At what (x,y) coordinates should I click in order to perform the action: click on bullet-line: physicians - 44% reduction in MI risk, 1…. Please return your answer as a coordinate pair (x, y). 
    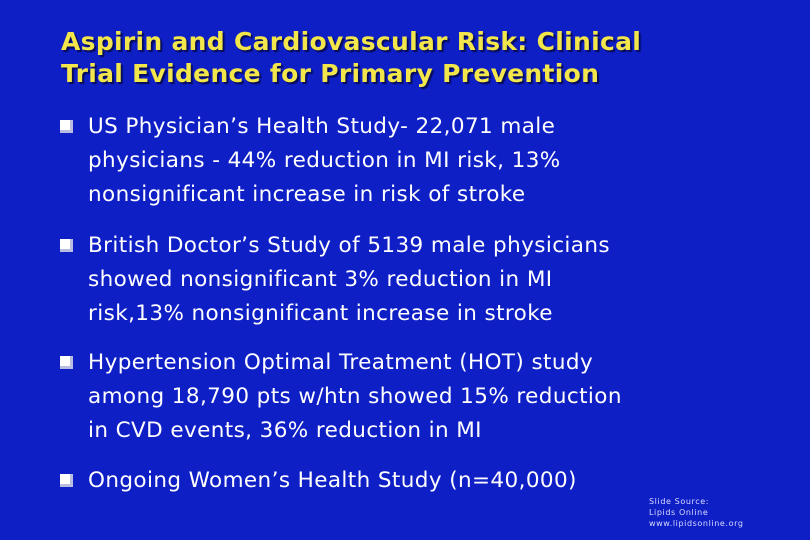
    Looking at the image, I should click on (324, 160).